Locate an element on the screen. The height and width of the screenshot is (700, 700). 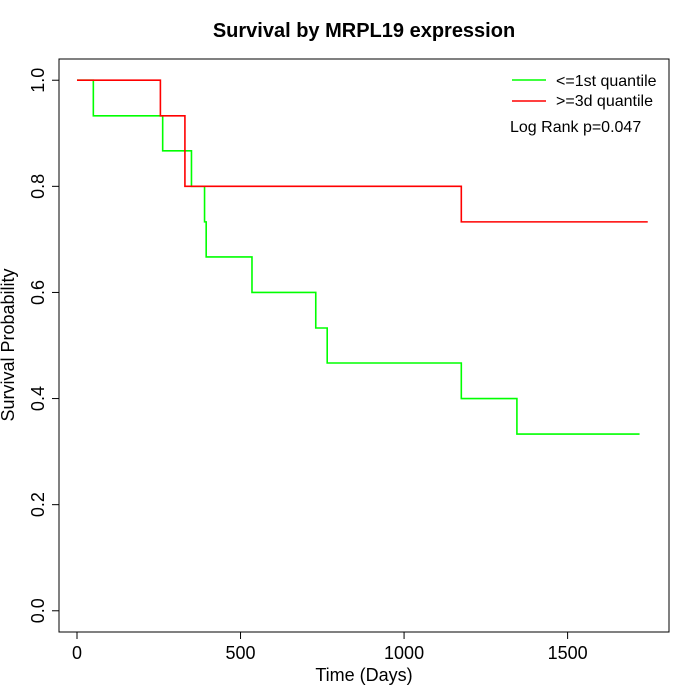
x-axis-title: Time (Days) is located at coordinates (363, 675).